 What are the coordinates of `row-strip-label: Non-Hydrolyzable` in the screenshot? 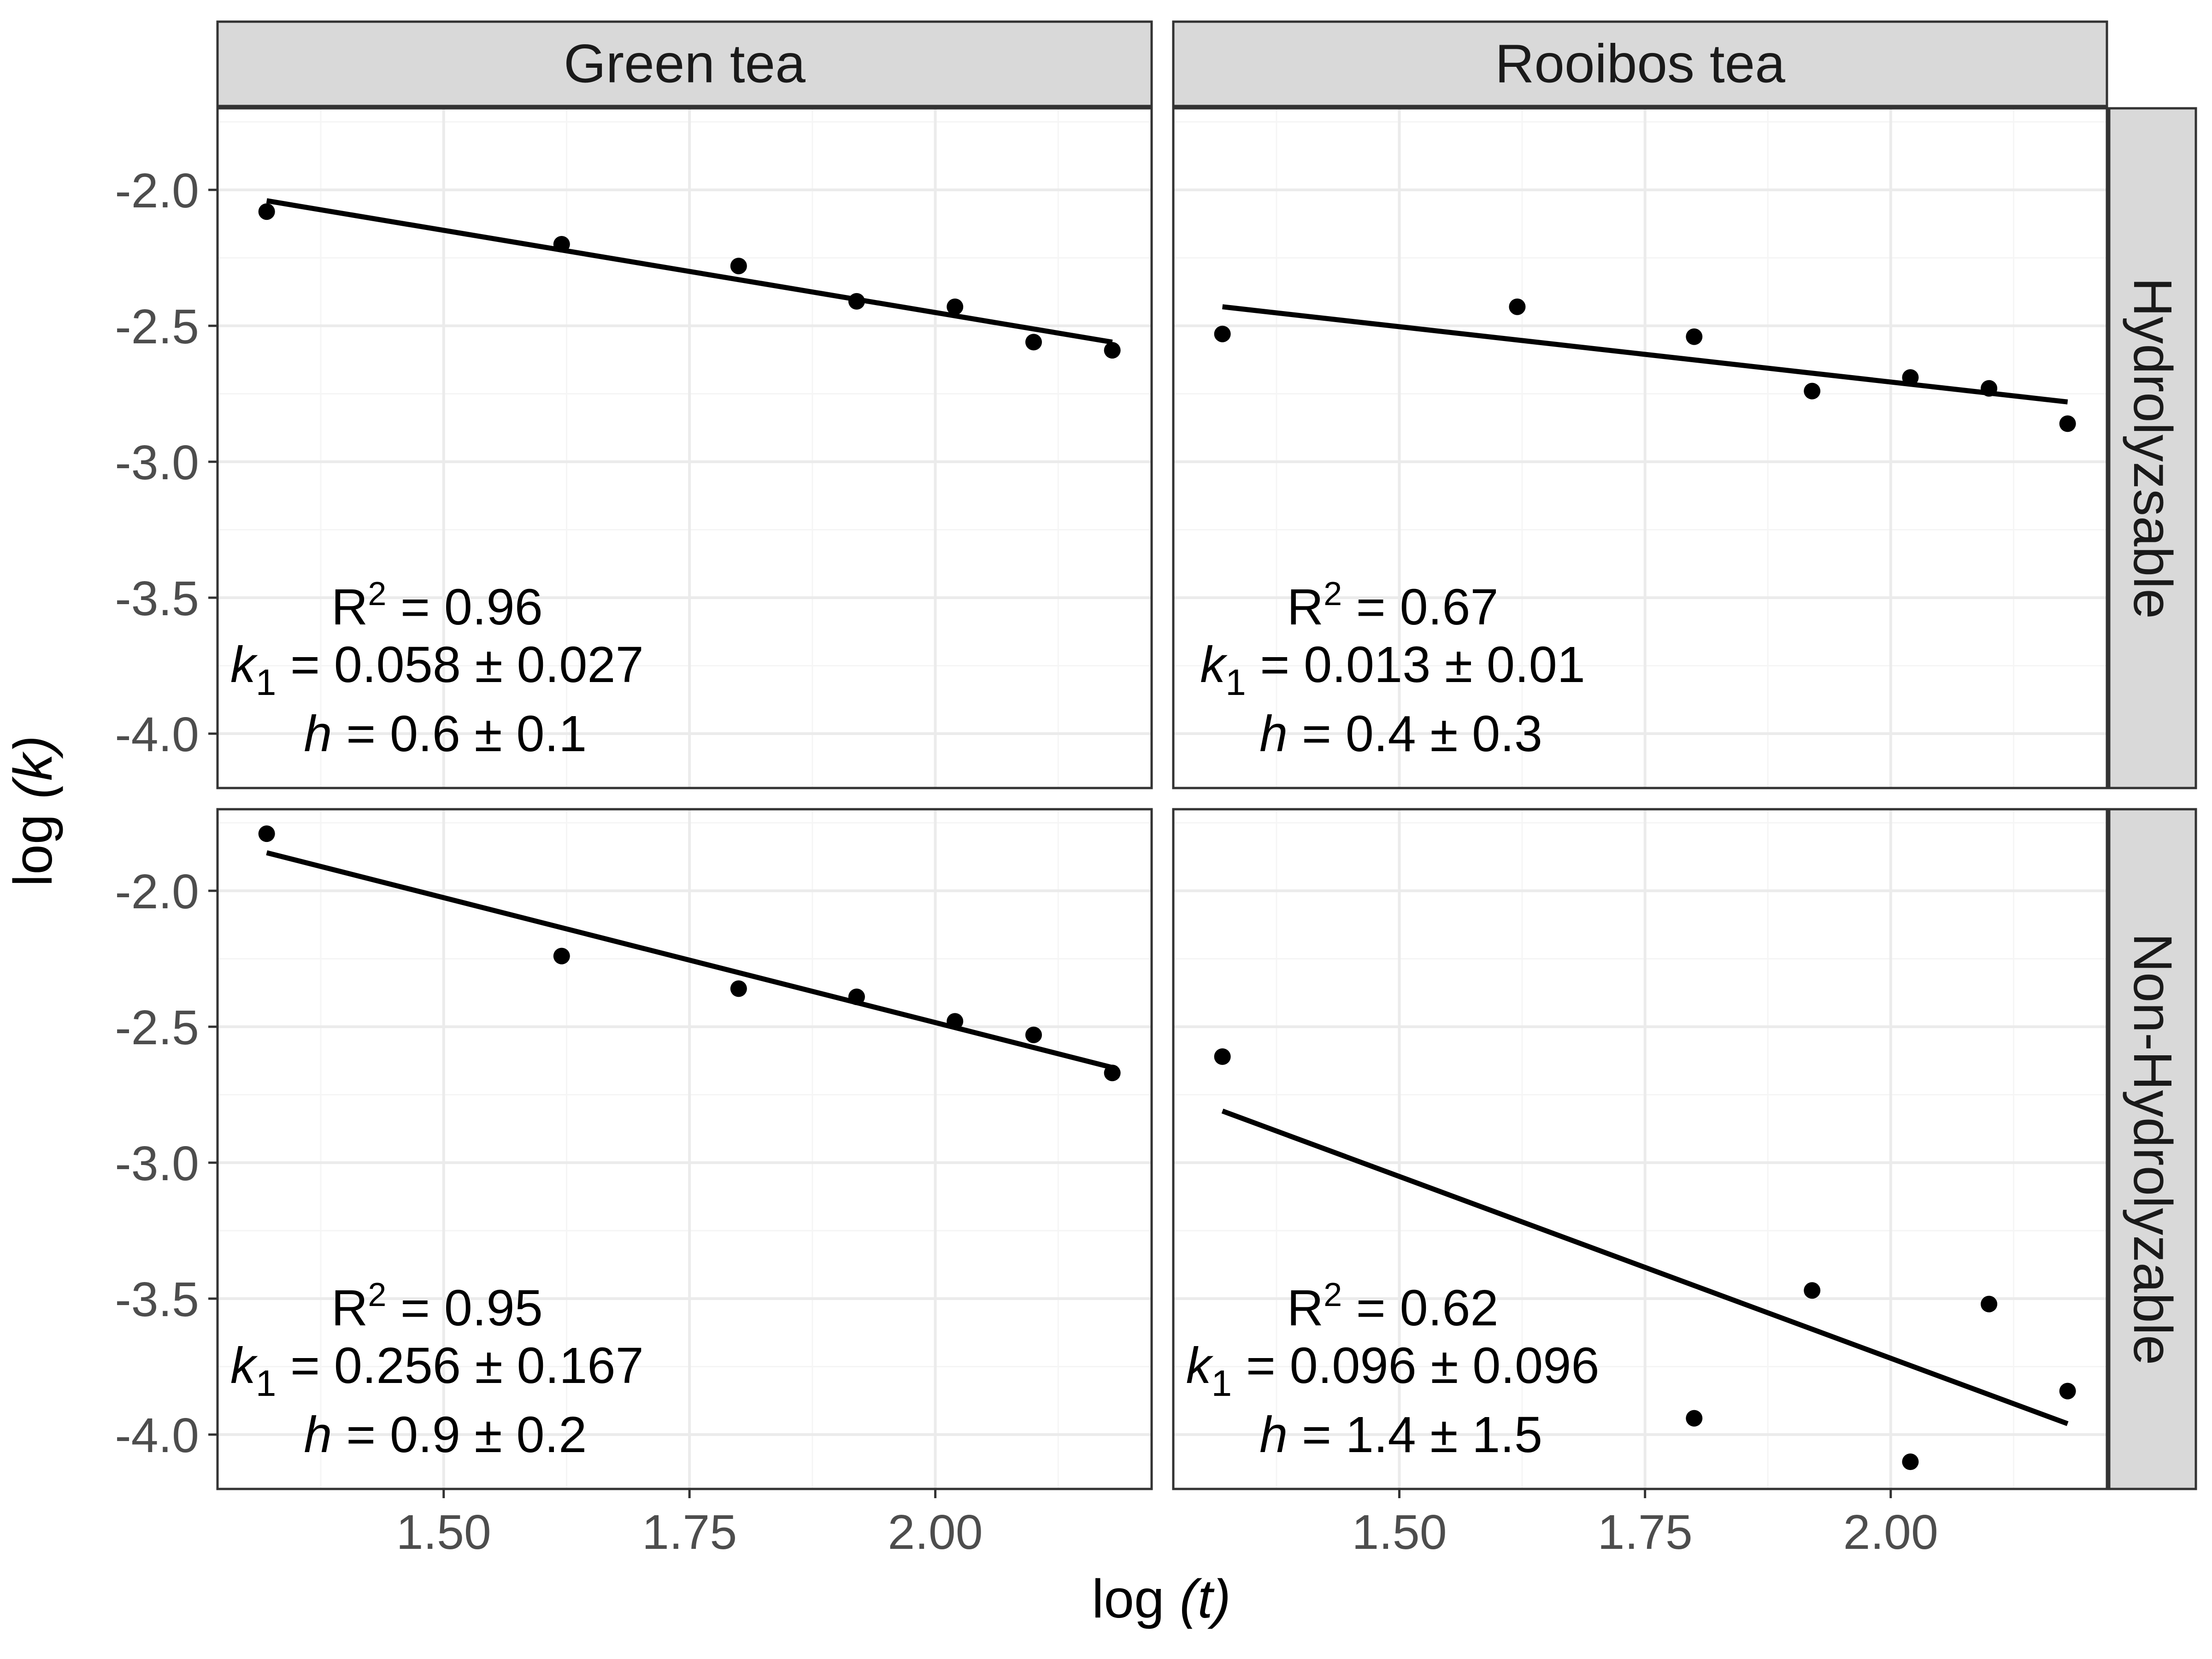 It's located at (2152, 1149).